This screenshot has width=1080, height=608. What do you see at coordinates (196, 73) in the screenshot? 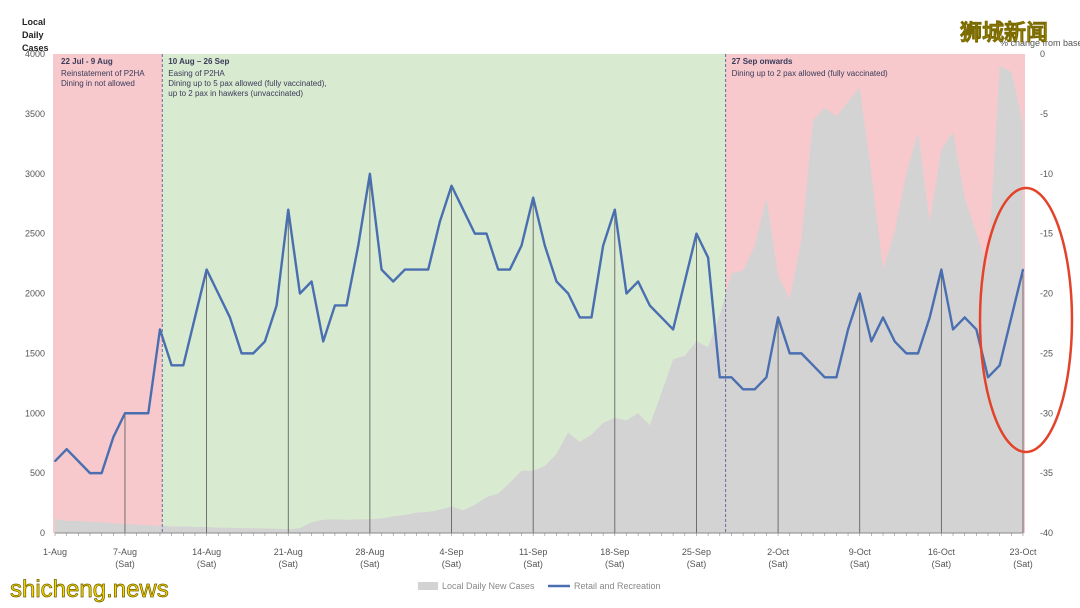
I see `phase-note-1-0: Easing of P2HA` at bounding box center [196, 73].